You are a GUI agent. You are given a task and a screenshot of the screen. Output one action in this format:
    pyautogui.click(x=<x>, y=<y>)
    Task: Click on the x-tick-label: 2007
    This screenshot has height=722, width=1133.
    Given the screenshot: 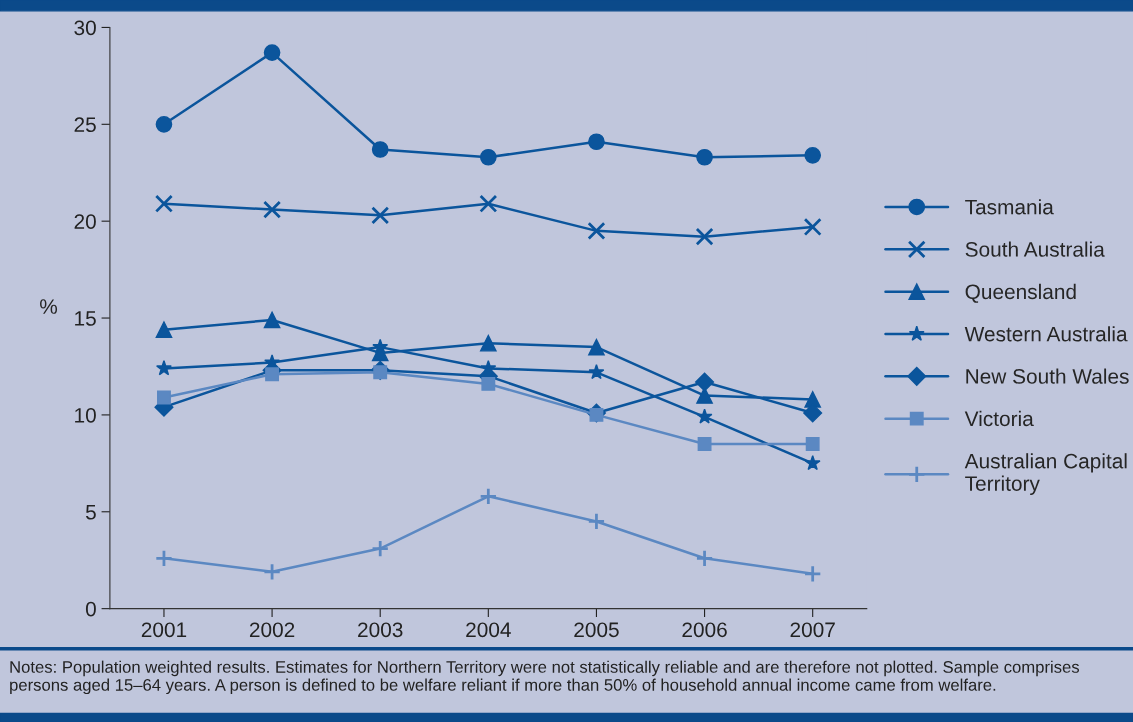 What is the action you would take?
    pyautogui.click(x=812, y=630)
    